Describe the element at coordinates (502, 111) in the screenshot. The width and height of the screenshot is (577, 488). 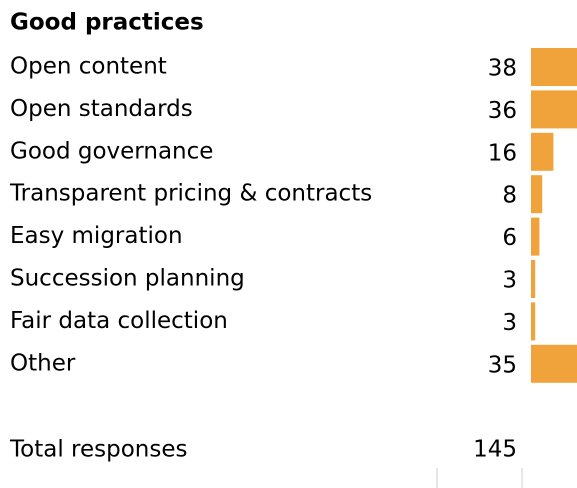
I see `value-label: 36` at that location.